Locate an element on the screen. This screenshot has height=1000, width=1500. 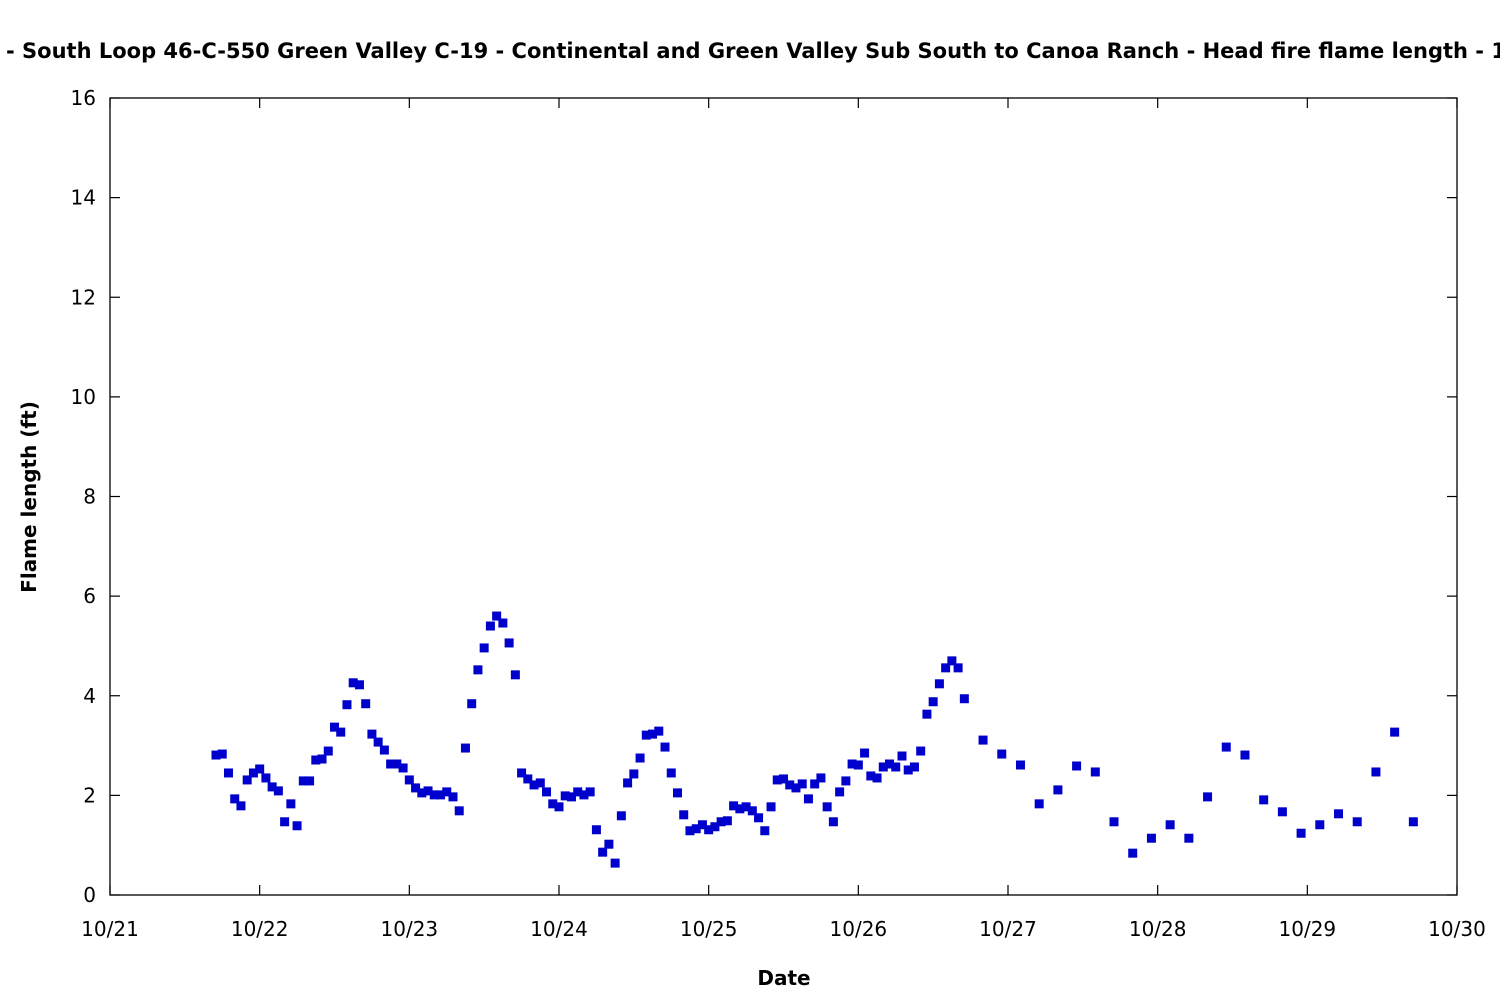
x-tick-label: 10/25 is located at coordinates (709, 929).